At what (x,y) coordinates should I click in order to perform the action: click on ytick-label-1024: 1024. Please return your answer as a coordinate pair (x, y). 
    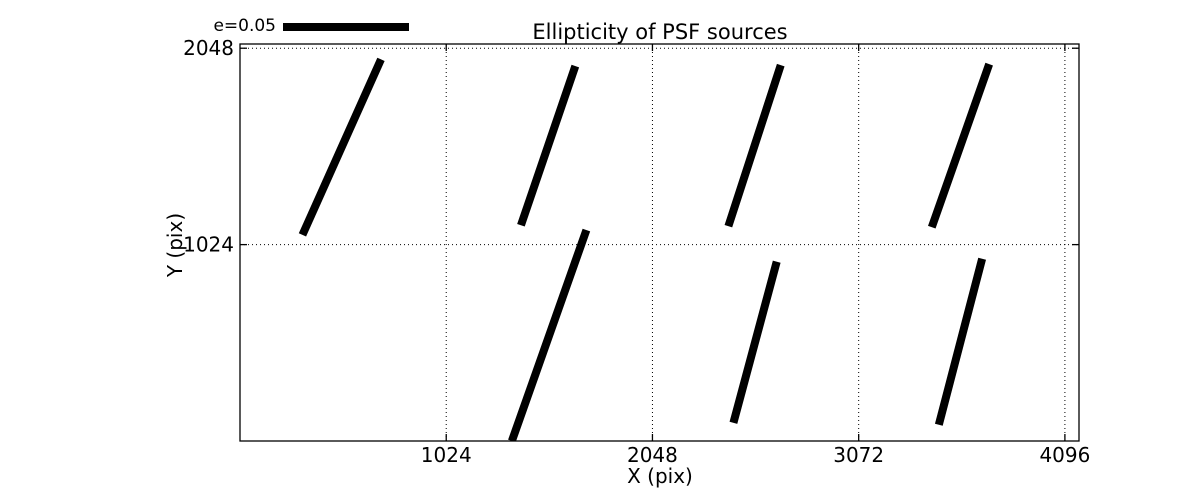
    Looking at the image, I should click on (208, 245).